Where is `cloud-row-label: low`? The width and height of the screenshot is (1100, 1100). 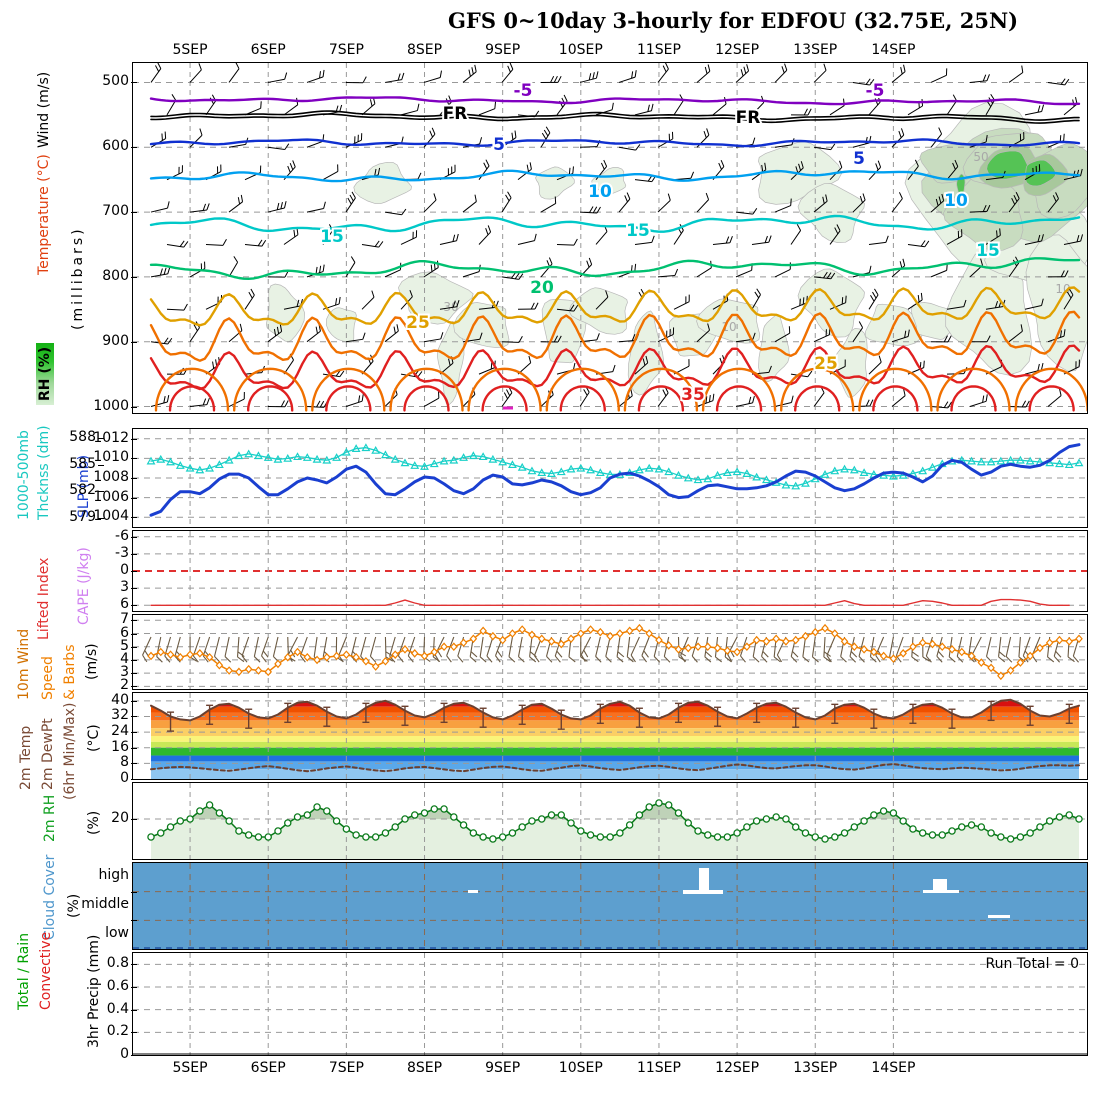
cloud-row-label: low is located at coordinates (117, 932).